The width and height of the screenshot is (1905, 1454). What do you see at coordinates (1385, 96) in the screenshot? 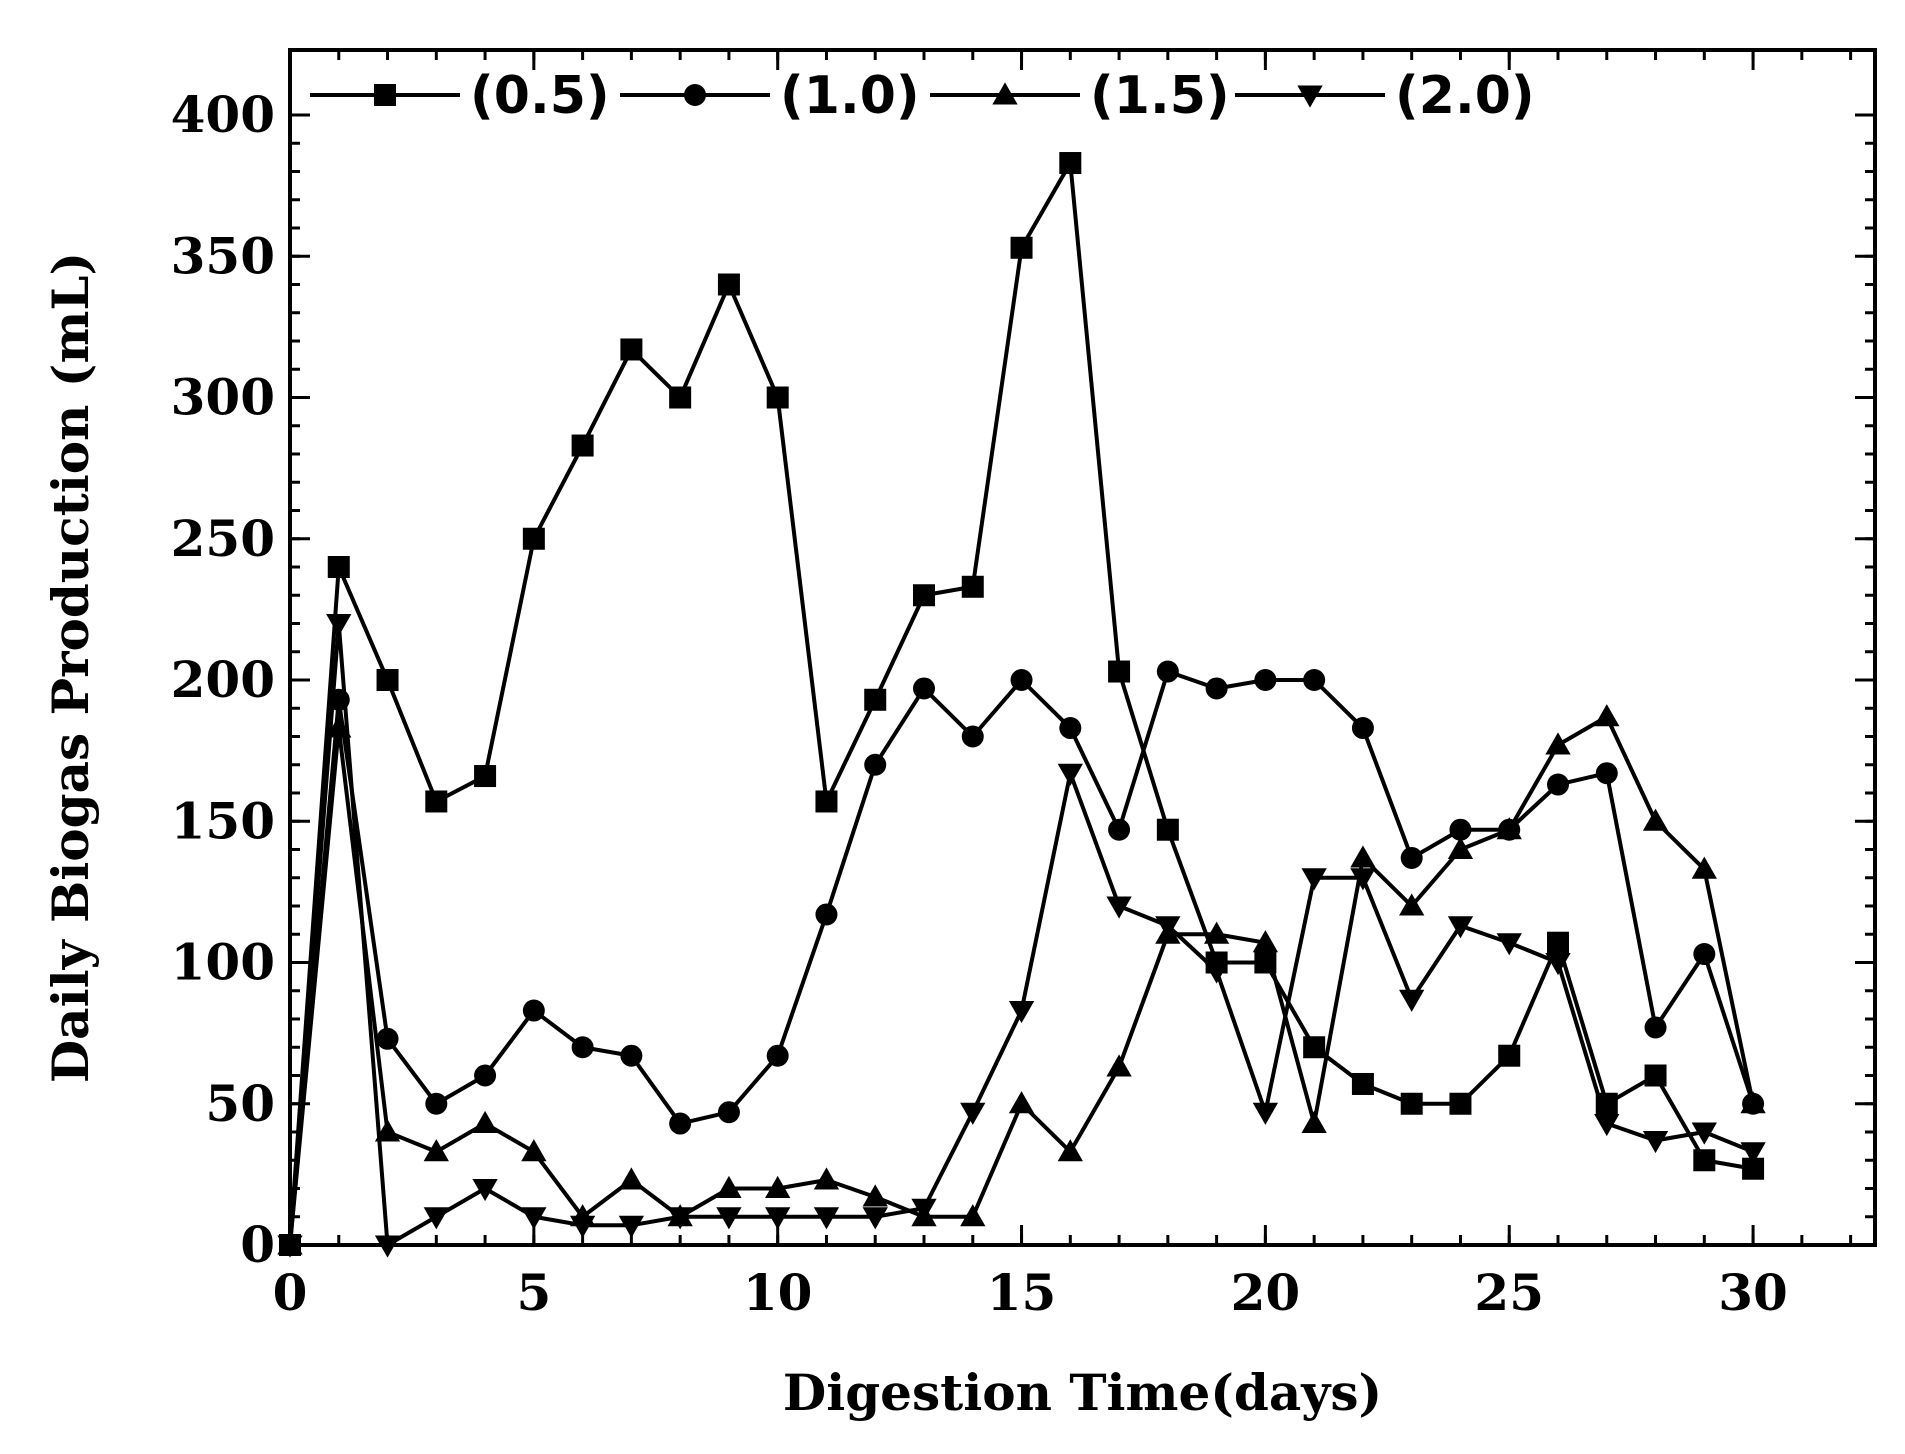
I see `legend-entry-4: (2.0)` at bounding box center [1385, 96].